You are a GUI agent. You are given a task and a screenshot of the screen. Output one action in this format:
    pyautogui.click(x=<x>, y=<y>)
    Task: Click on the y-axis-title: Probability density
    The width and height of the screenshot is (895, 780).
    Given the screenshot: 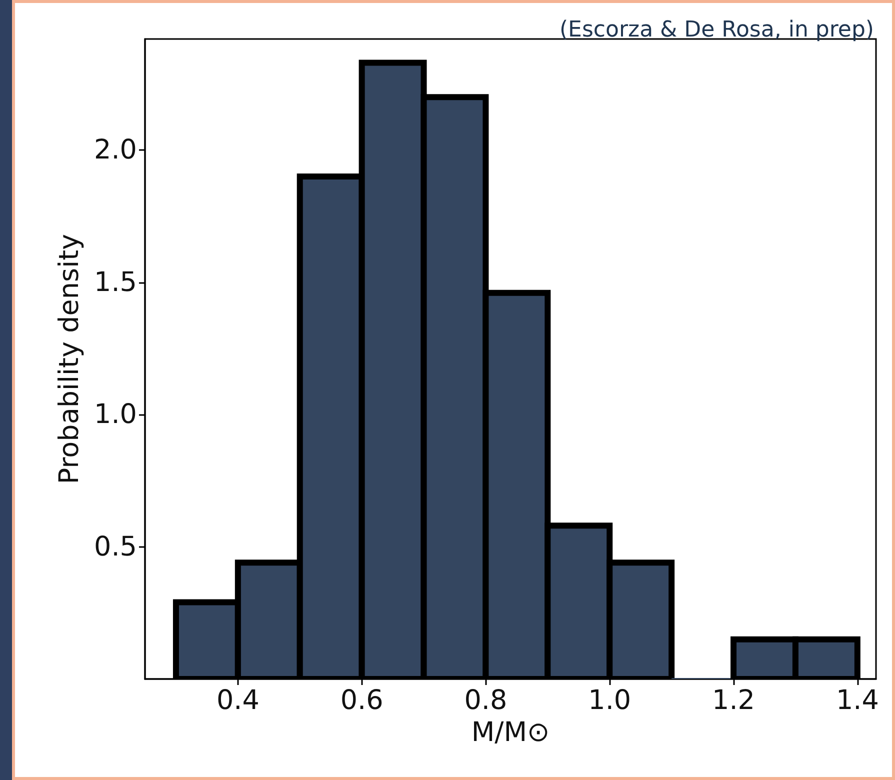 What is the action you would take?
    pyautogui.click(x=69, y=359)
    